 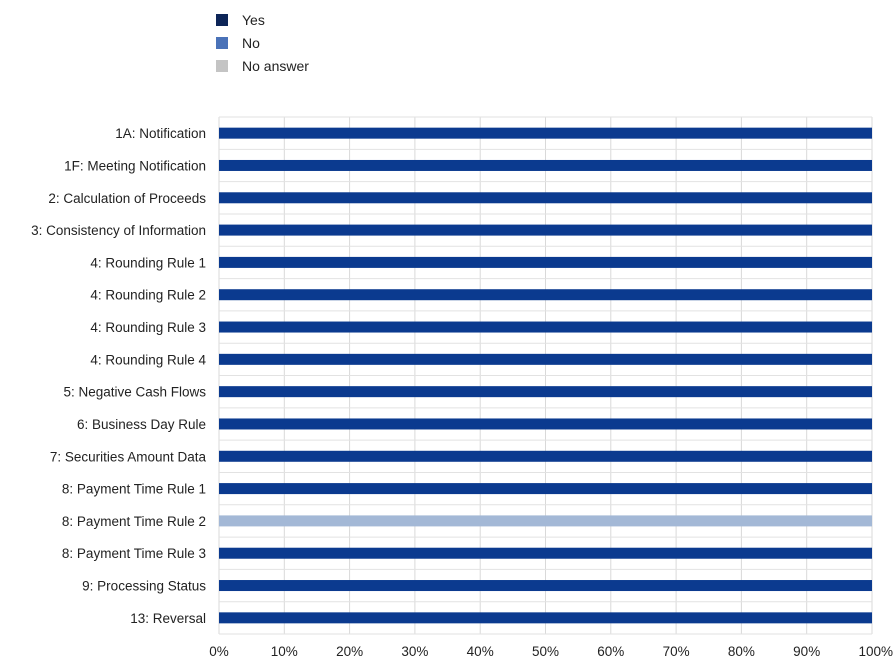 I want to click on category-label: 9: Processing Status, so click(x=144, y=586).